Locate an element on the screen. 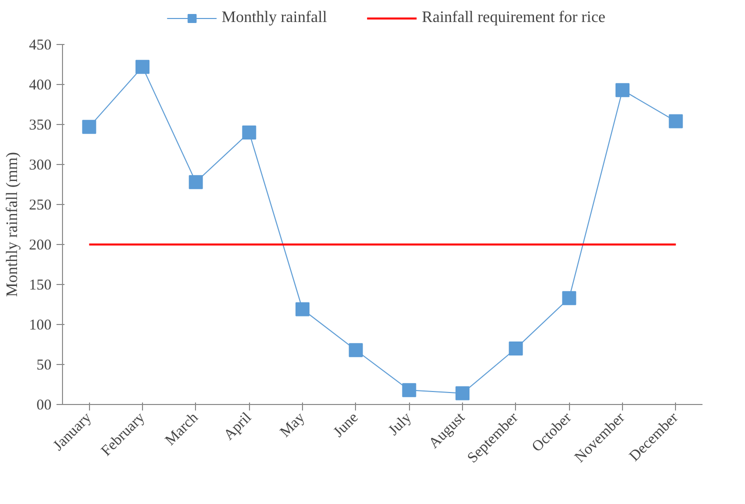  y-tick-label: 50 is located at coordinates (44, 366).